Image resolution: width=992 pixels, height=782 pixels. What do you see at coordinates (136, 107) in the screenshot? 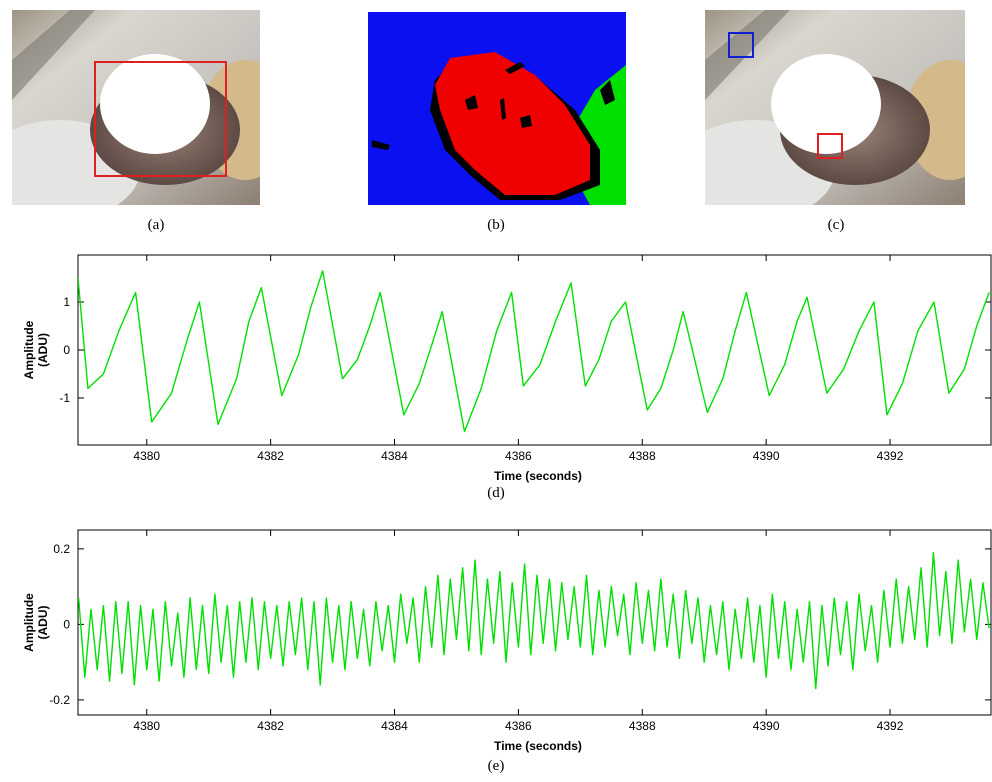
I see `photo-a` at bounding box center [136, 107].